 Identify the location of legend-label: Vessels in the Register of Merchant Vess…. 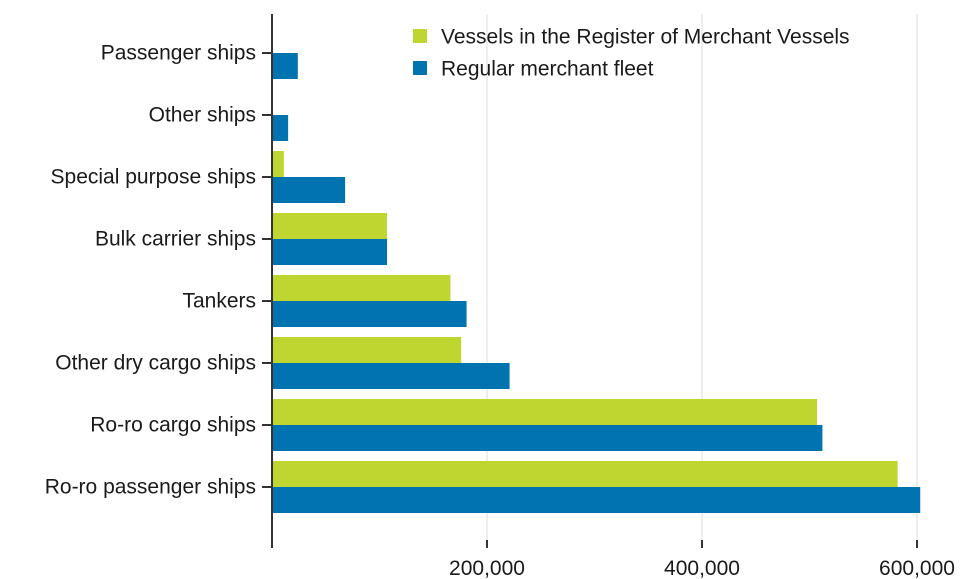
(645, 37).